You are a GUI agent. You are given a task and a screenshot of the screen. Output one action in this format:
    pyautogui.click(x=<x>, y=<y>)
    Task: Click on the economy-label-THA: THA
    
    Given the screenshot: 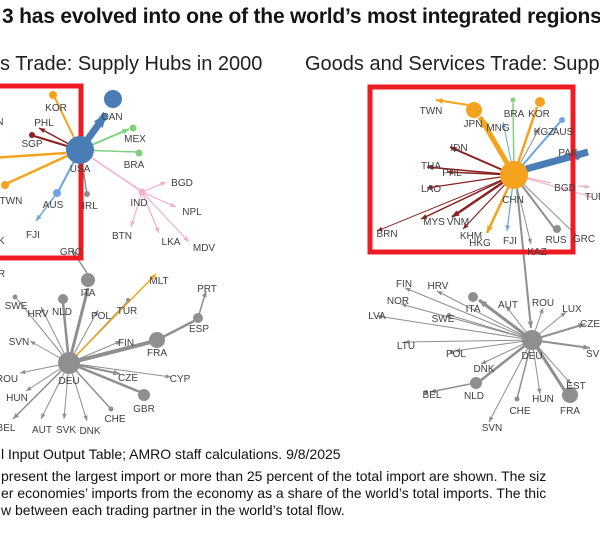 What is the action you would take?
    pyautogui.click(x=431, y=166)
    